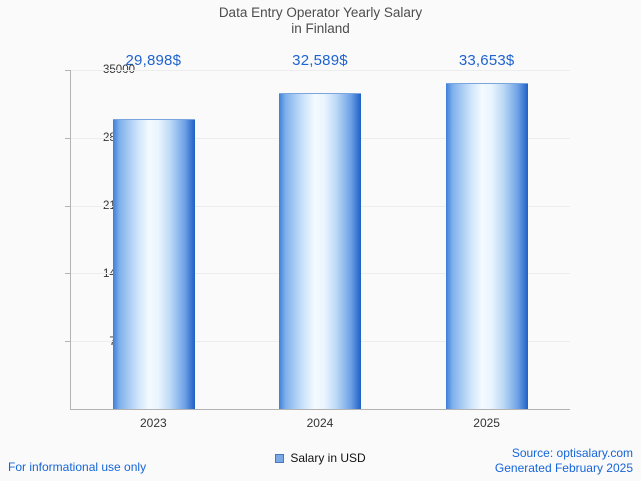 This screenshot has height=481, width=641. I want to click on x-label-2025: 2025, so click(486, 423).